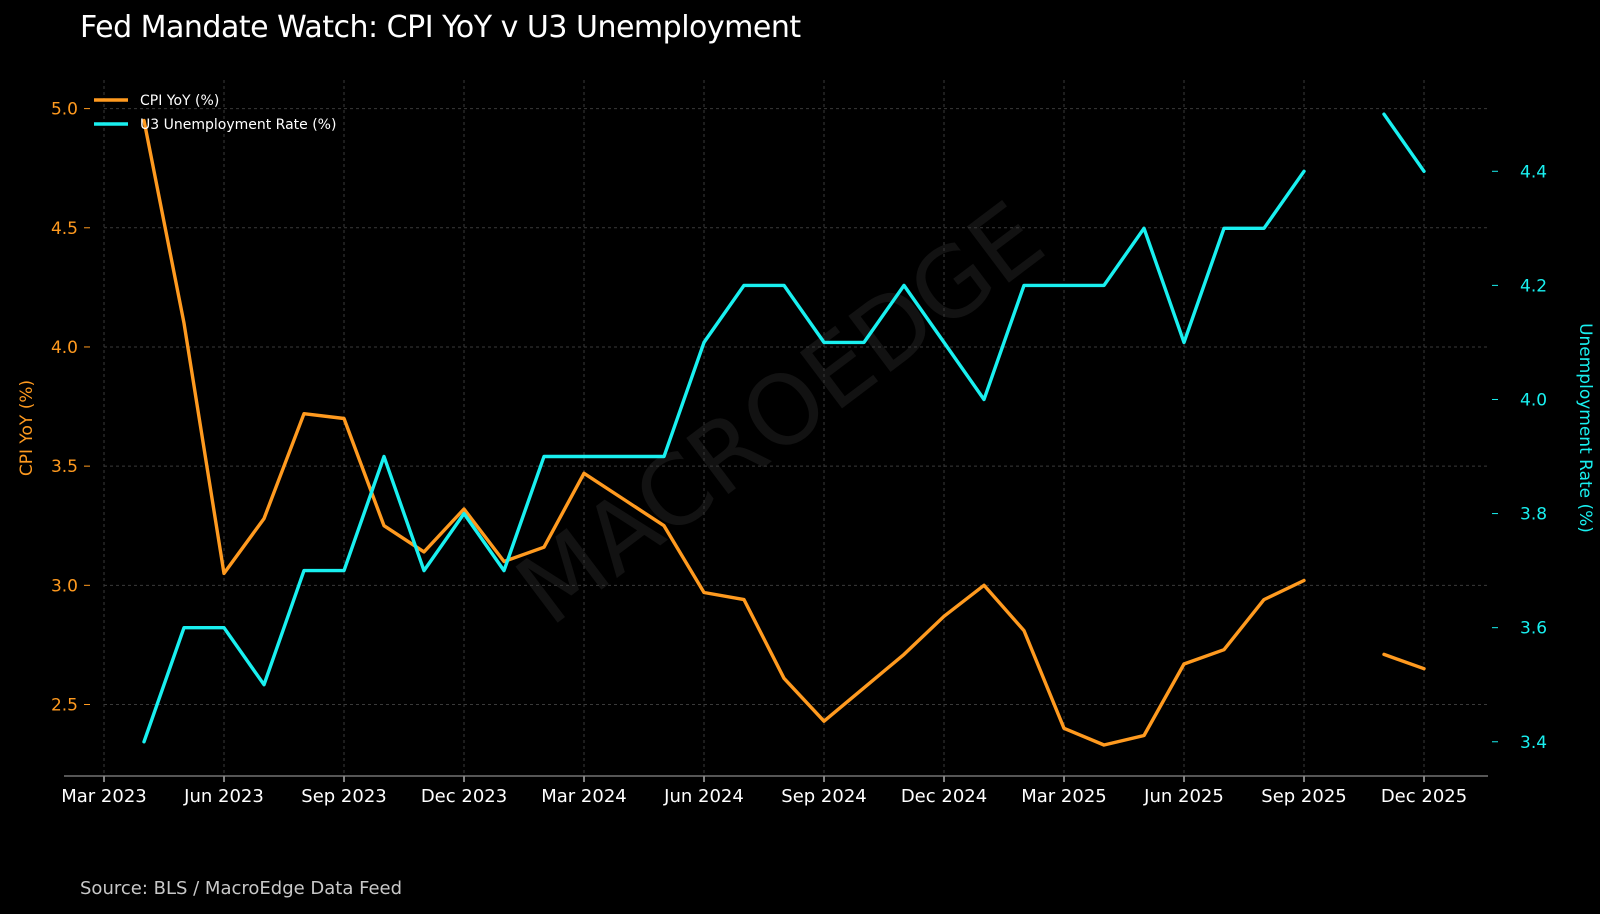 Image resolution: width=1600 pixels, height=914 pixels. What do you see at coordinates (823, 796) in the screenshot?
I see `x-tick-label: Sep 2024` at bounding box center [823, 796].